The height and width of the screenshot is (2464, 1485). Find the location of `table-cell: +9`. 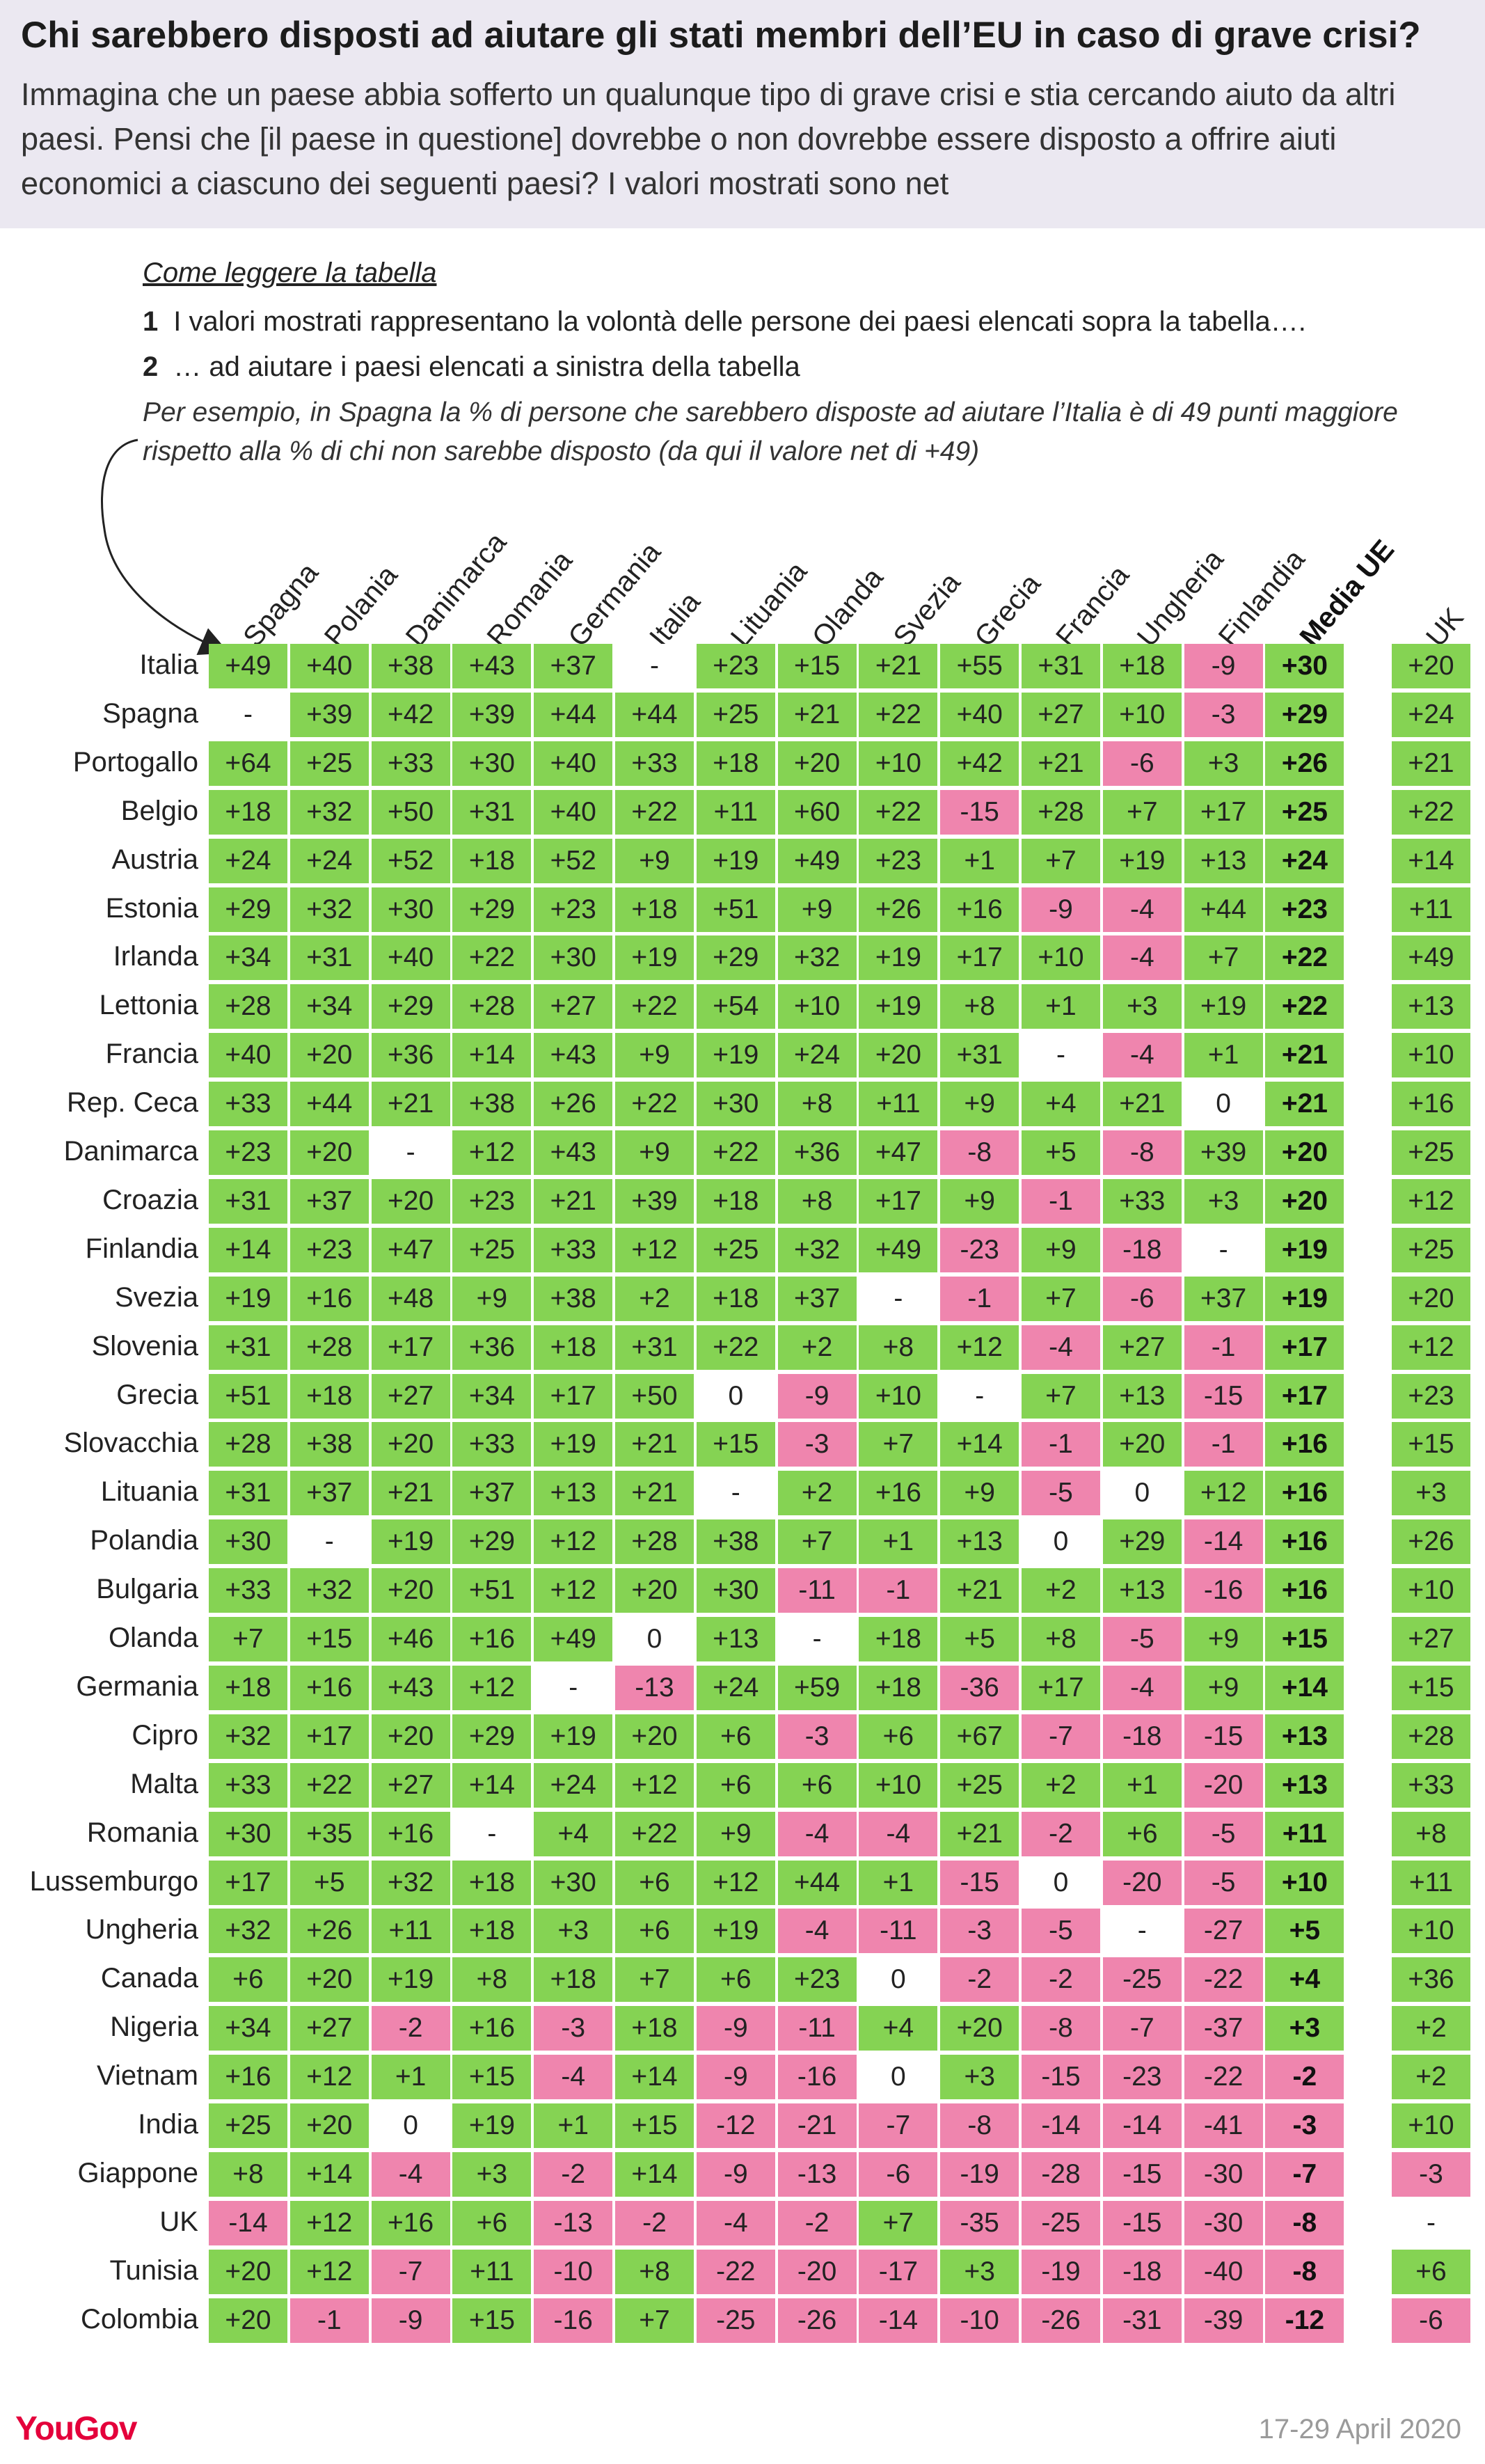

table-cell: +9 is located at coordinates (735, 1834).